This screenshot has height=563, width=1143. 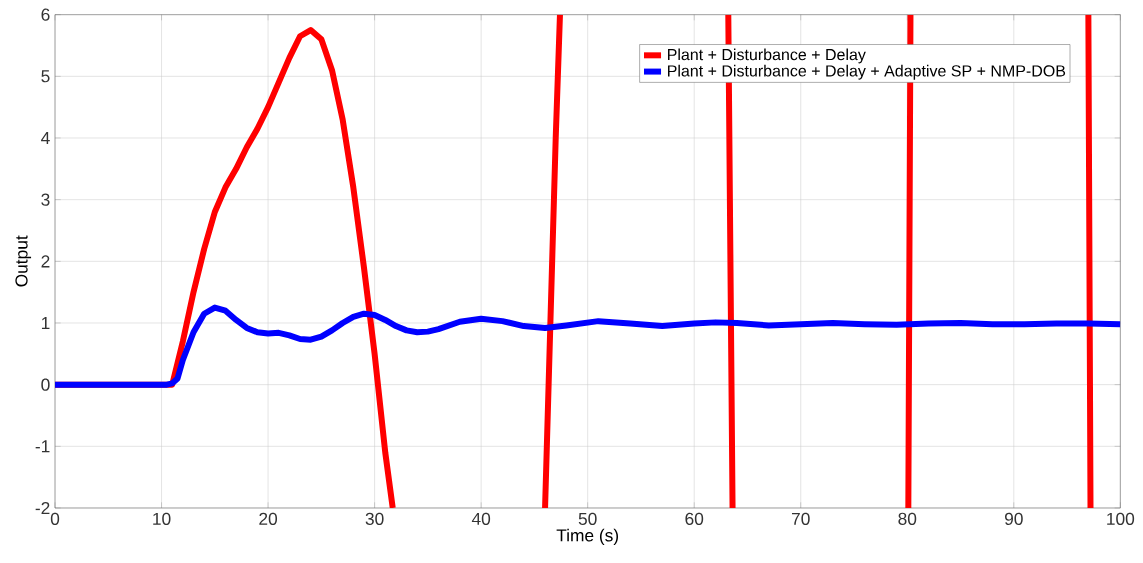 I want to click on x-tick-label: 80, so click(x=907, y=518).